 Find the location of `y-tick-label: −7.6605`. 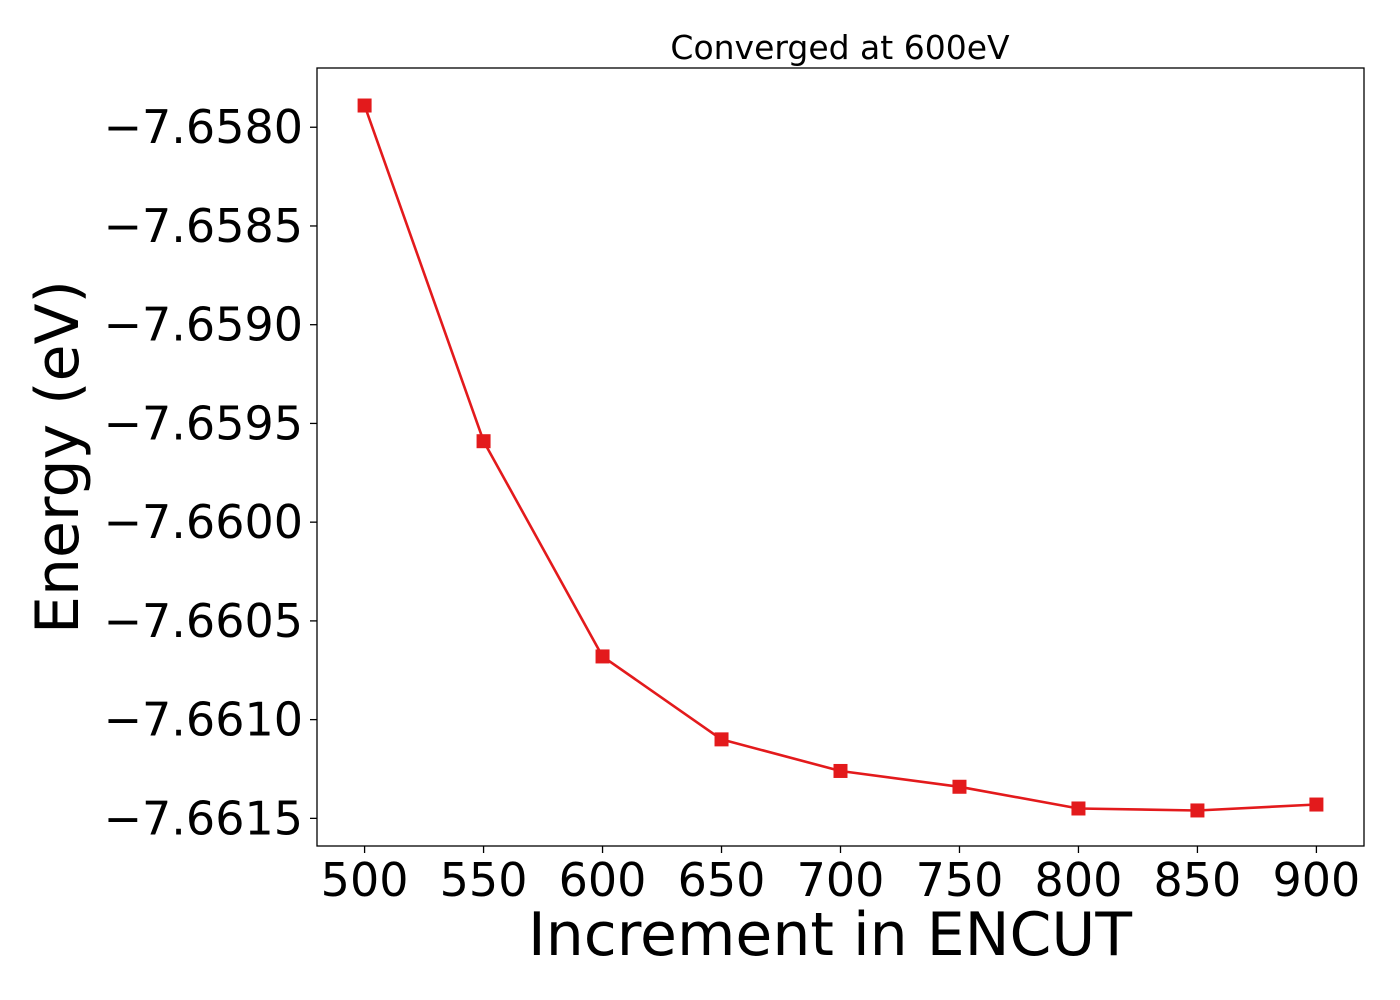

y-tick-label: −7.6605 is located at coordinates (204, 621).